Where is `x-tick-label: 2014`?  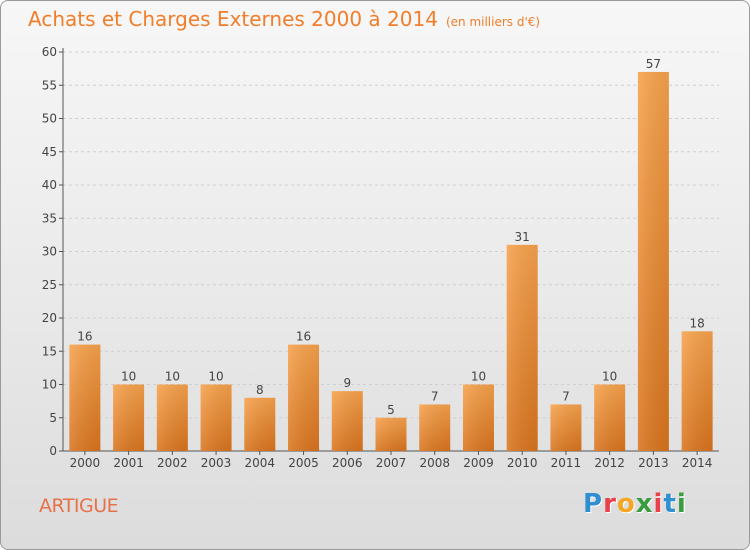
x-tick-label: 2014 is located at coordinates (697, 463).